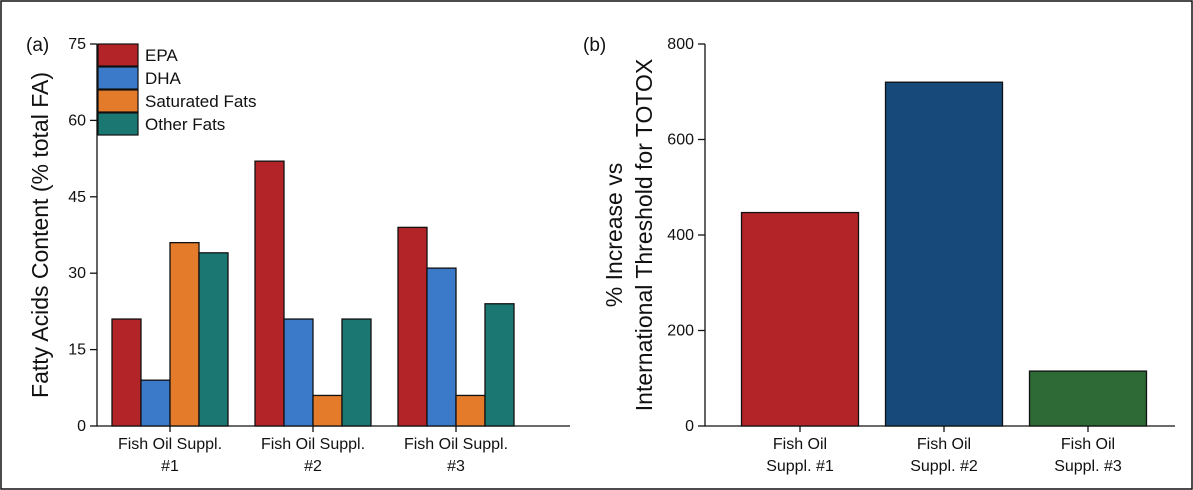  What do you see at coordinates (594, 45) in the screenshot?
I see `panel-b-label: (b)` at bounding box center [594, 45].